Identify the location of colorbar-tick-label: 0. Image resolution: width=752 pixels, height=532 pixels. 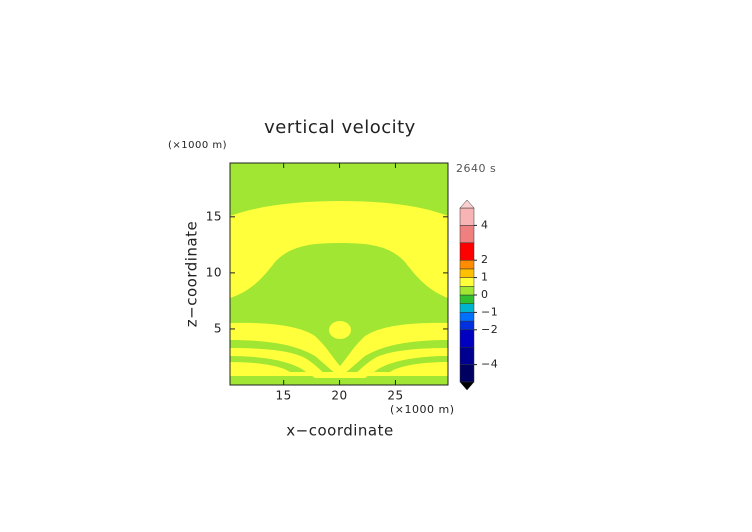
(485, 294).